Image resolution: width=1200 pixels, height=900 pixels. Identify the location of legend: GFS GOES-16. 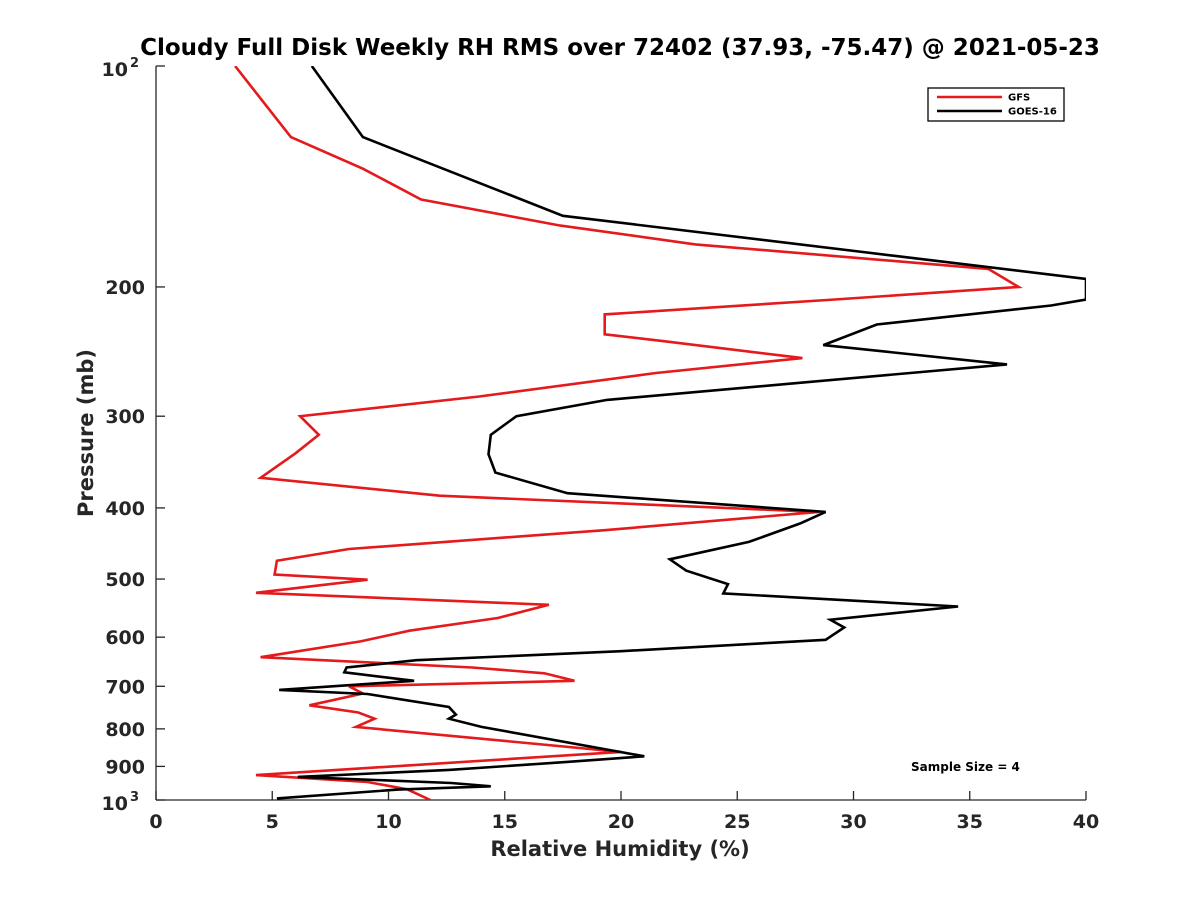
(996, 104).